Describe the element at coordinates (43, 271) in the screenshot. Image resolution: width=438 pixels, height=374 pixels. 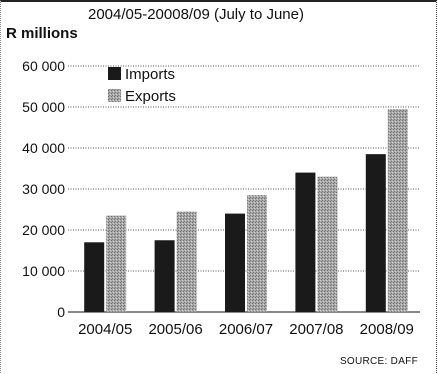
I see `y-tick-label: 10 000` at that location.